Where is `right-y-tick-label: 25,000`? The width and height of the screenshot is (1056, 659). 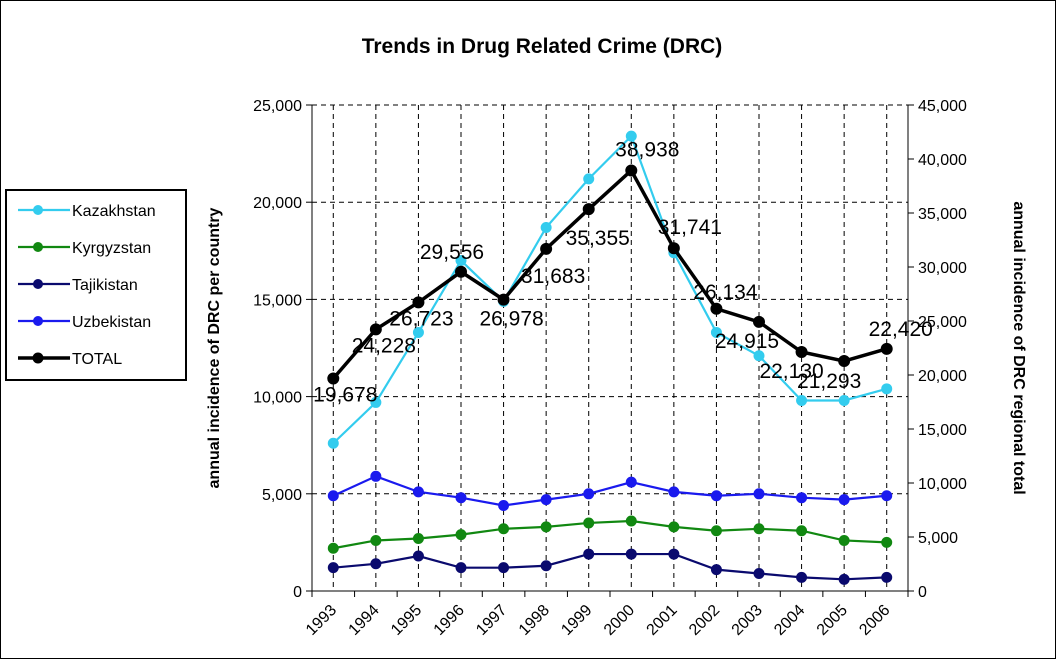 right-y-tick-label: 25,000 is located at coordinates (942, 322).